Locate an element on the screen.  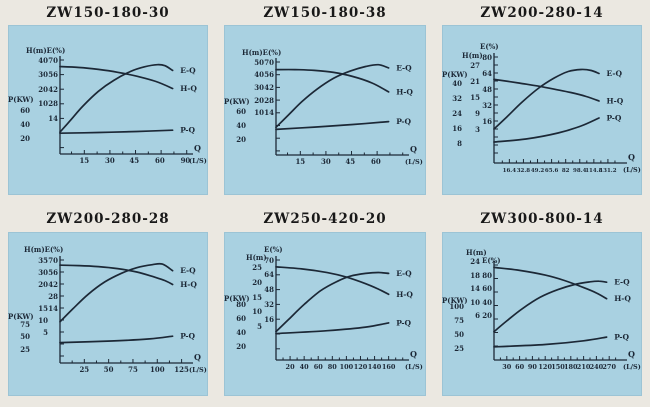
x-axis-tick-label: 82 is located at coordinates (566, 171).